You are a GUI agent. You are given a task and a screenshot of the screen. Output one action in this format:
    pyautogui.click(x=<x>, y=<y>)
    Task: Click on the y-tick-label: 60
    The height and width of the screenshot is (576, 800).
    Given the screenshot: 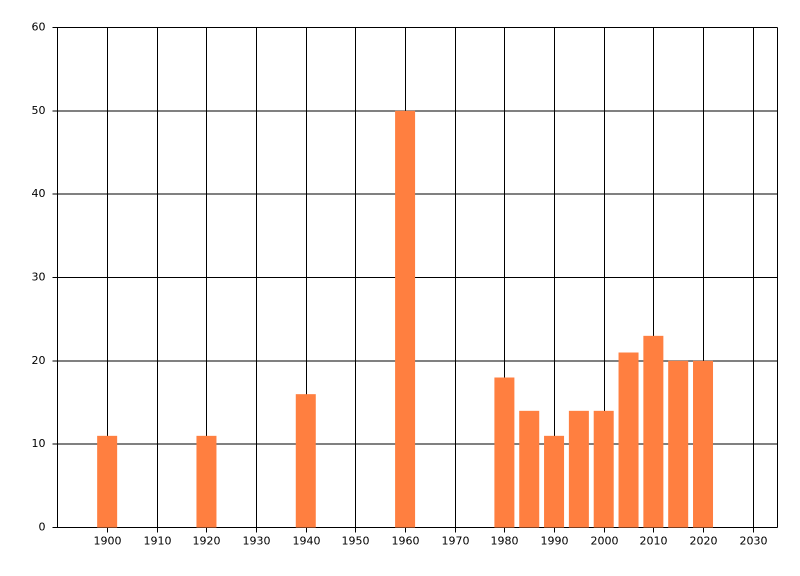 What is the action you would take?
    pyautogui.click(x=39, y=27)
    